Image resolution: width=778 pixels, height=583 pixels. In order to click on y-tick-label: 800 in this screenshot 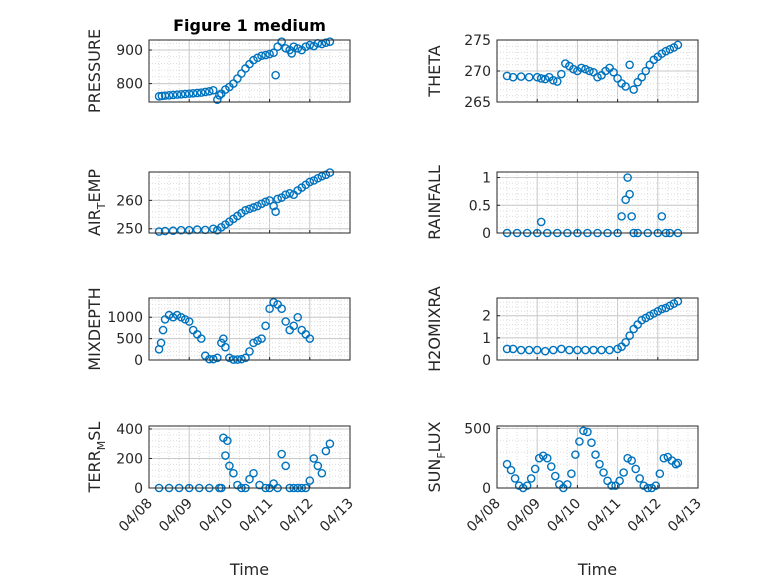, I will do `click(129, 85)`.